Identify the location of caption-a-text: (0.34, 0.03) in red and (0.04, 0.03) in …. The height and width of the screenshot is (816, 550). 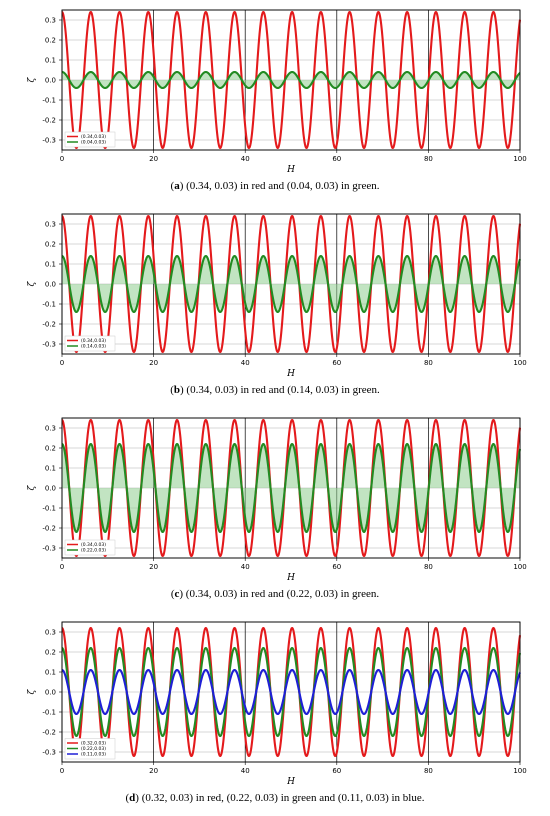
(283, 186).